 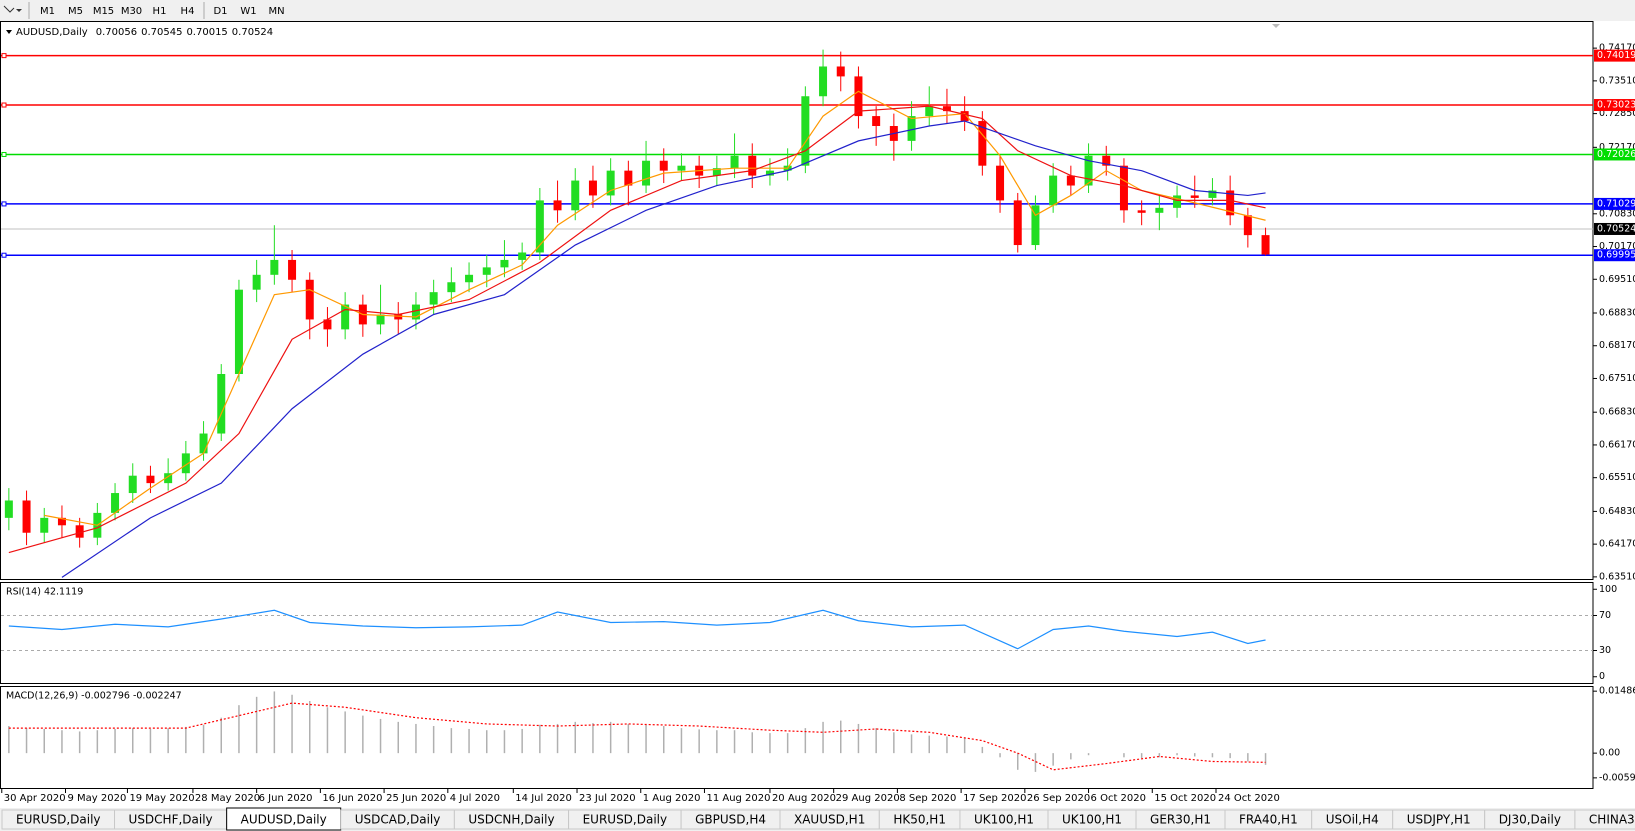 I want to click on tab-label: DJ30,Daily, so click(x=1530, y=820).